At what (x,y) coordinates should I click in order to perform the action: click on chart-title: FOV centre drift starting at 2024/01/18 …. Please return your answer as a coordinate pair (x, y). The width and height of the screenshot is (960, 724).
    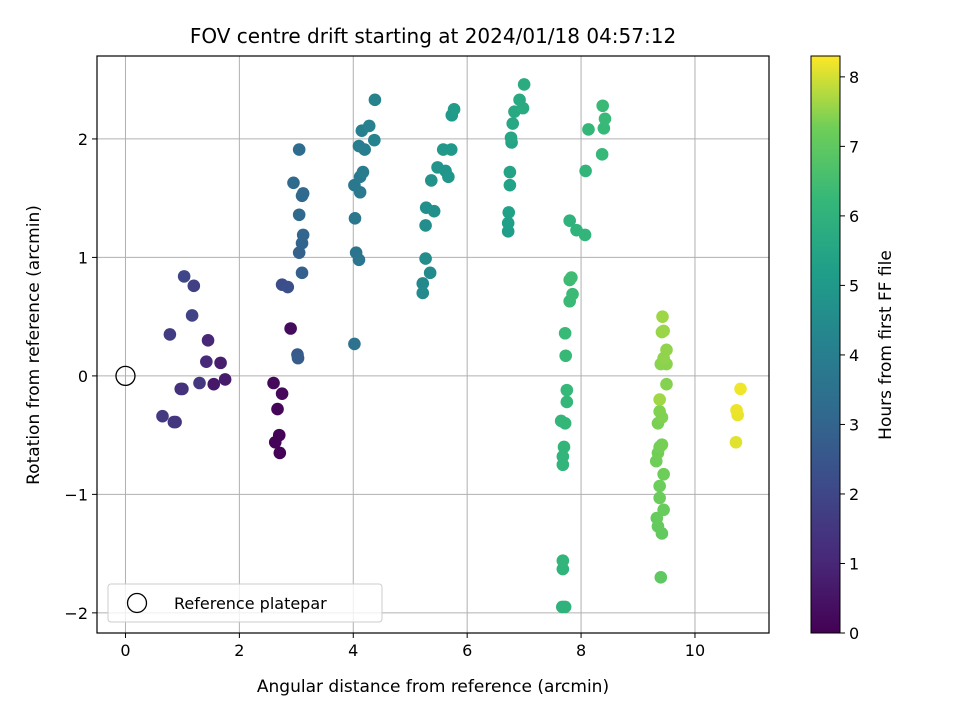
    Looking at the image, I should click on (433, 36).